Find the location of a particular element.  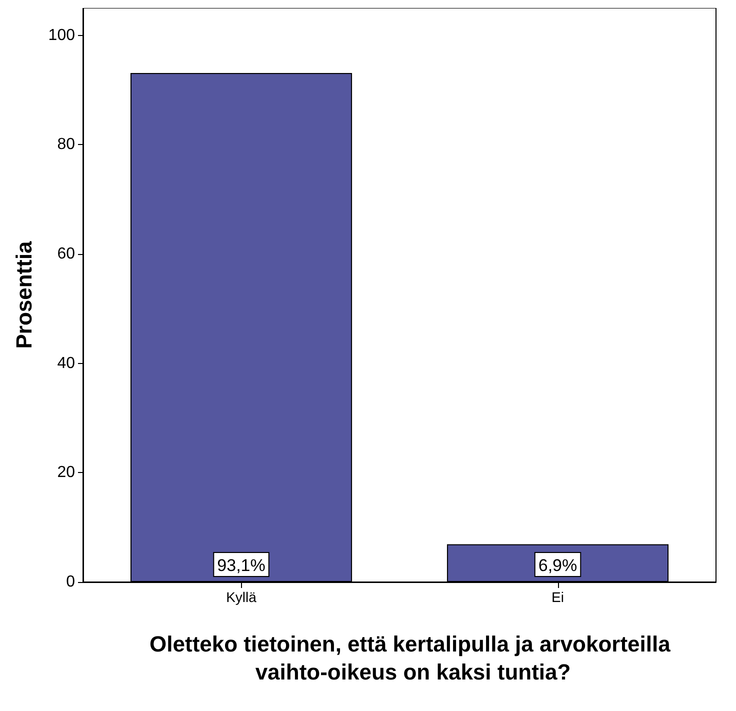

y-tick-label: 80 is located at coordinates (66, 145).